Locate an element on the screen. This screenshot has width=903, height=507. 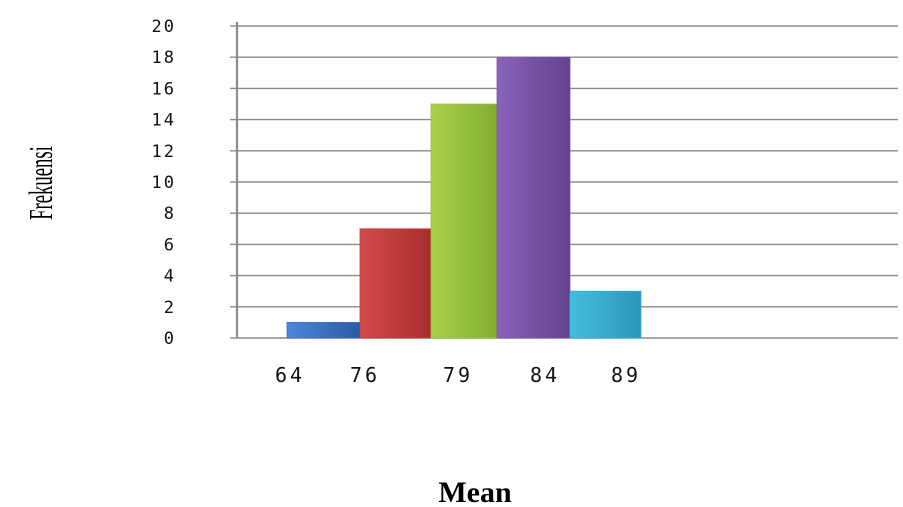
y-tick-label: 18 is located at coordinates (164, 58).